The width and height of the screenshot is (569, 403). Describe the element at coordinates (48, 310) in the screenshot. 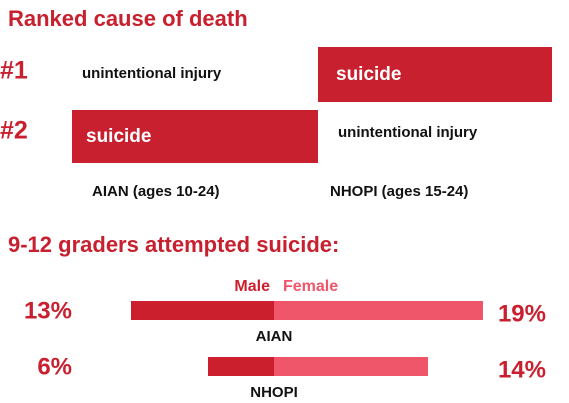

I see `value-label: 13%` at that location.